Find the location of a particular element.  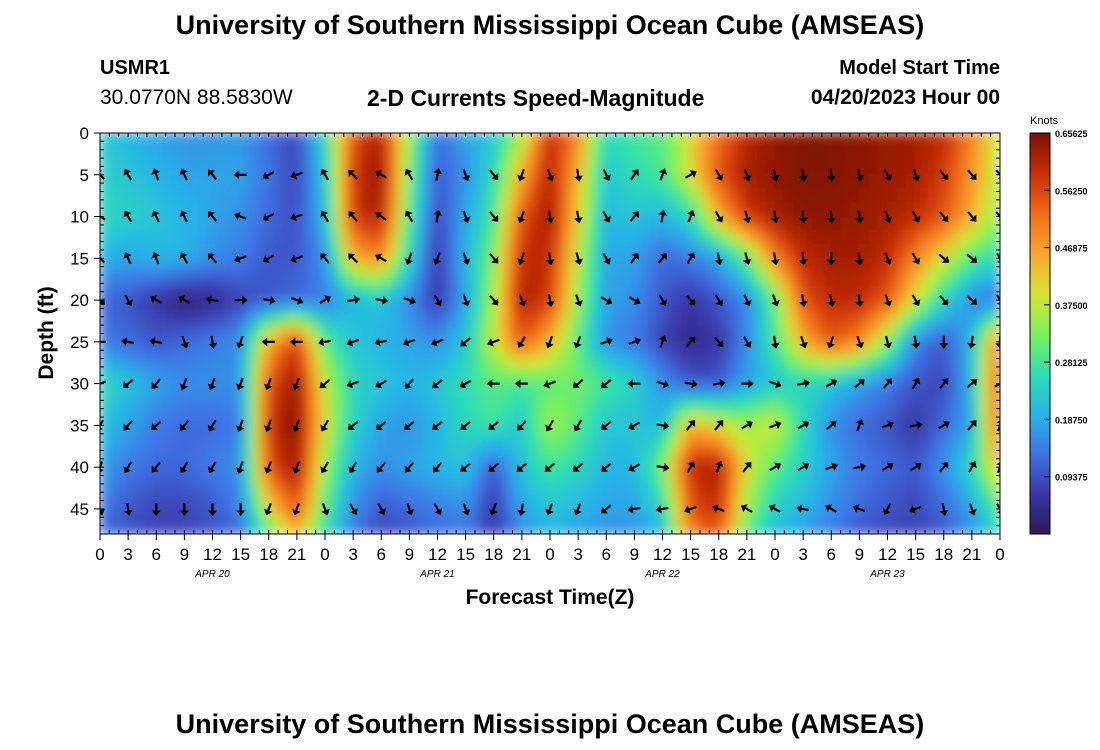

x-tick-label: 15 is located at coordinates (690, 554).